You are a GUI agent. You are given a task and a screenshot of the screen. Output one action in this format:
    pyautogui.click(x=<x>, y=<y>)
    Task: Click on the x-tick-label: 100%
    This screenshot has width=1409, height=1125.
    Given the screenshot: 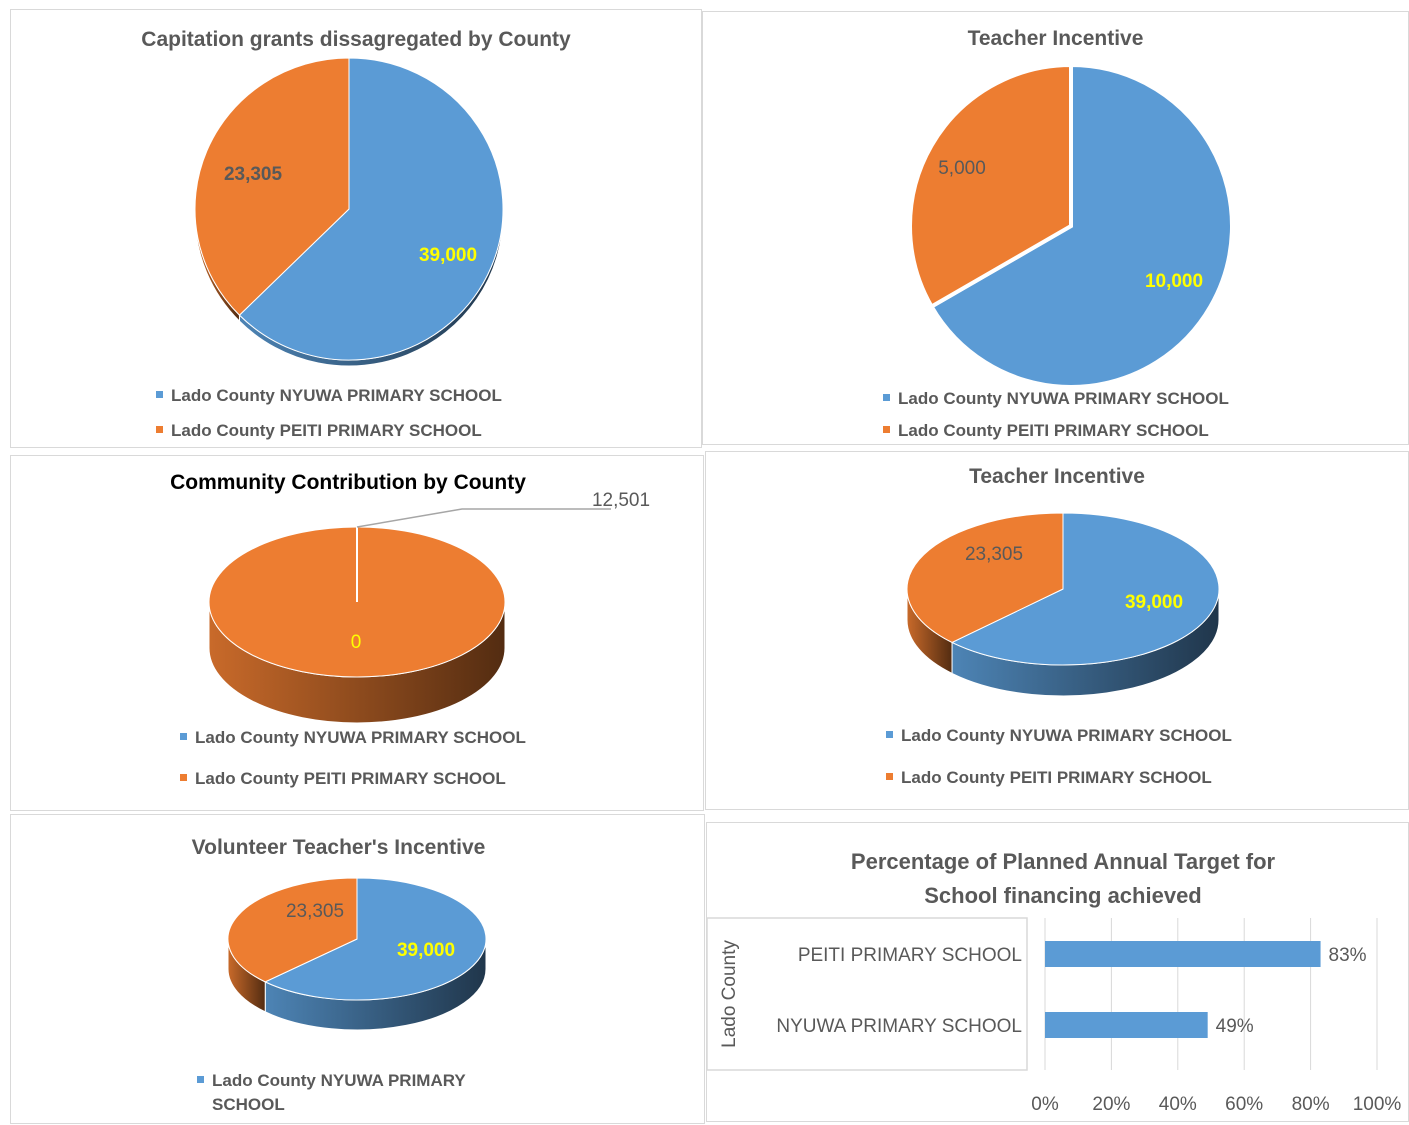 What is the action you would take?
    pyautogui.click(x=1377, y=1104)
    